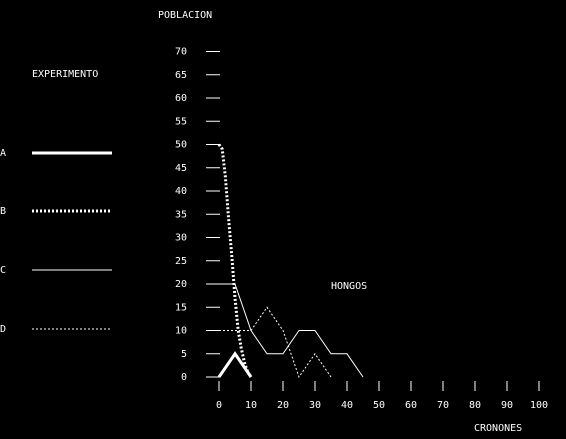 This screenshot has height=439, width=566. I want to click on x-tick-label: 50, so click(379, 405).